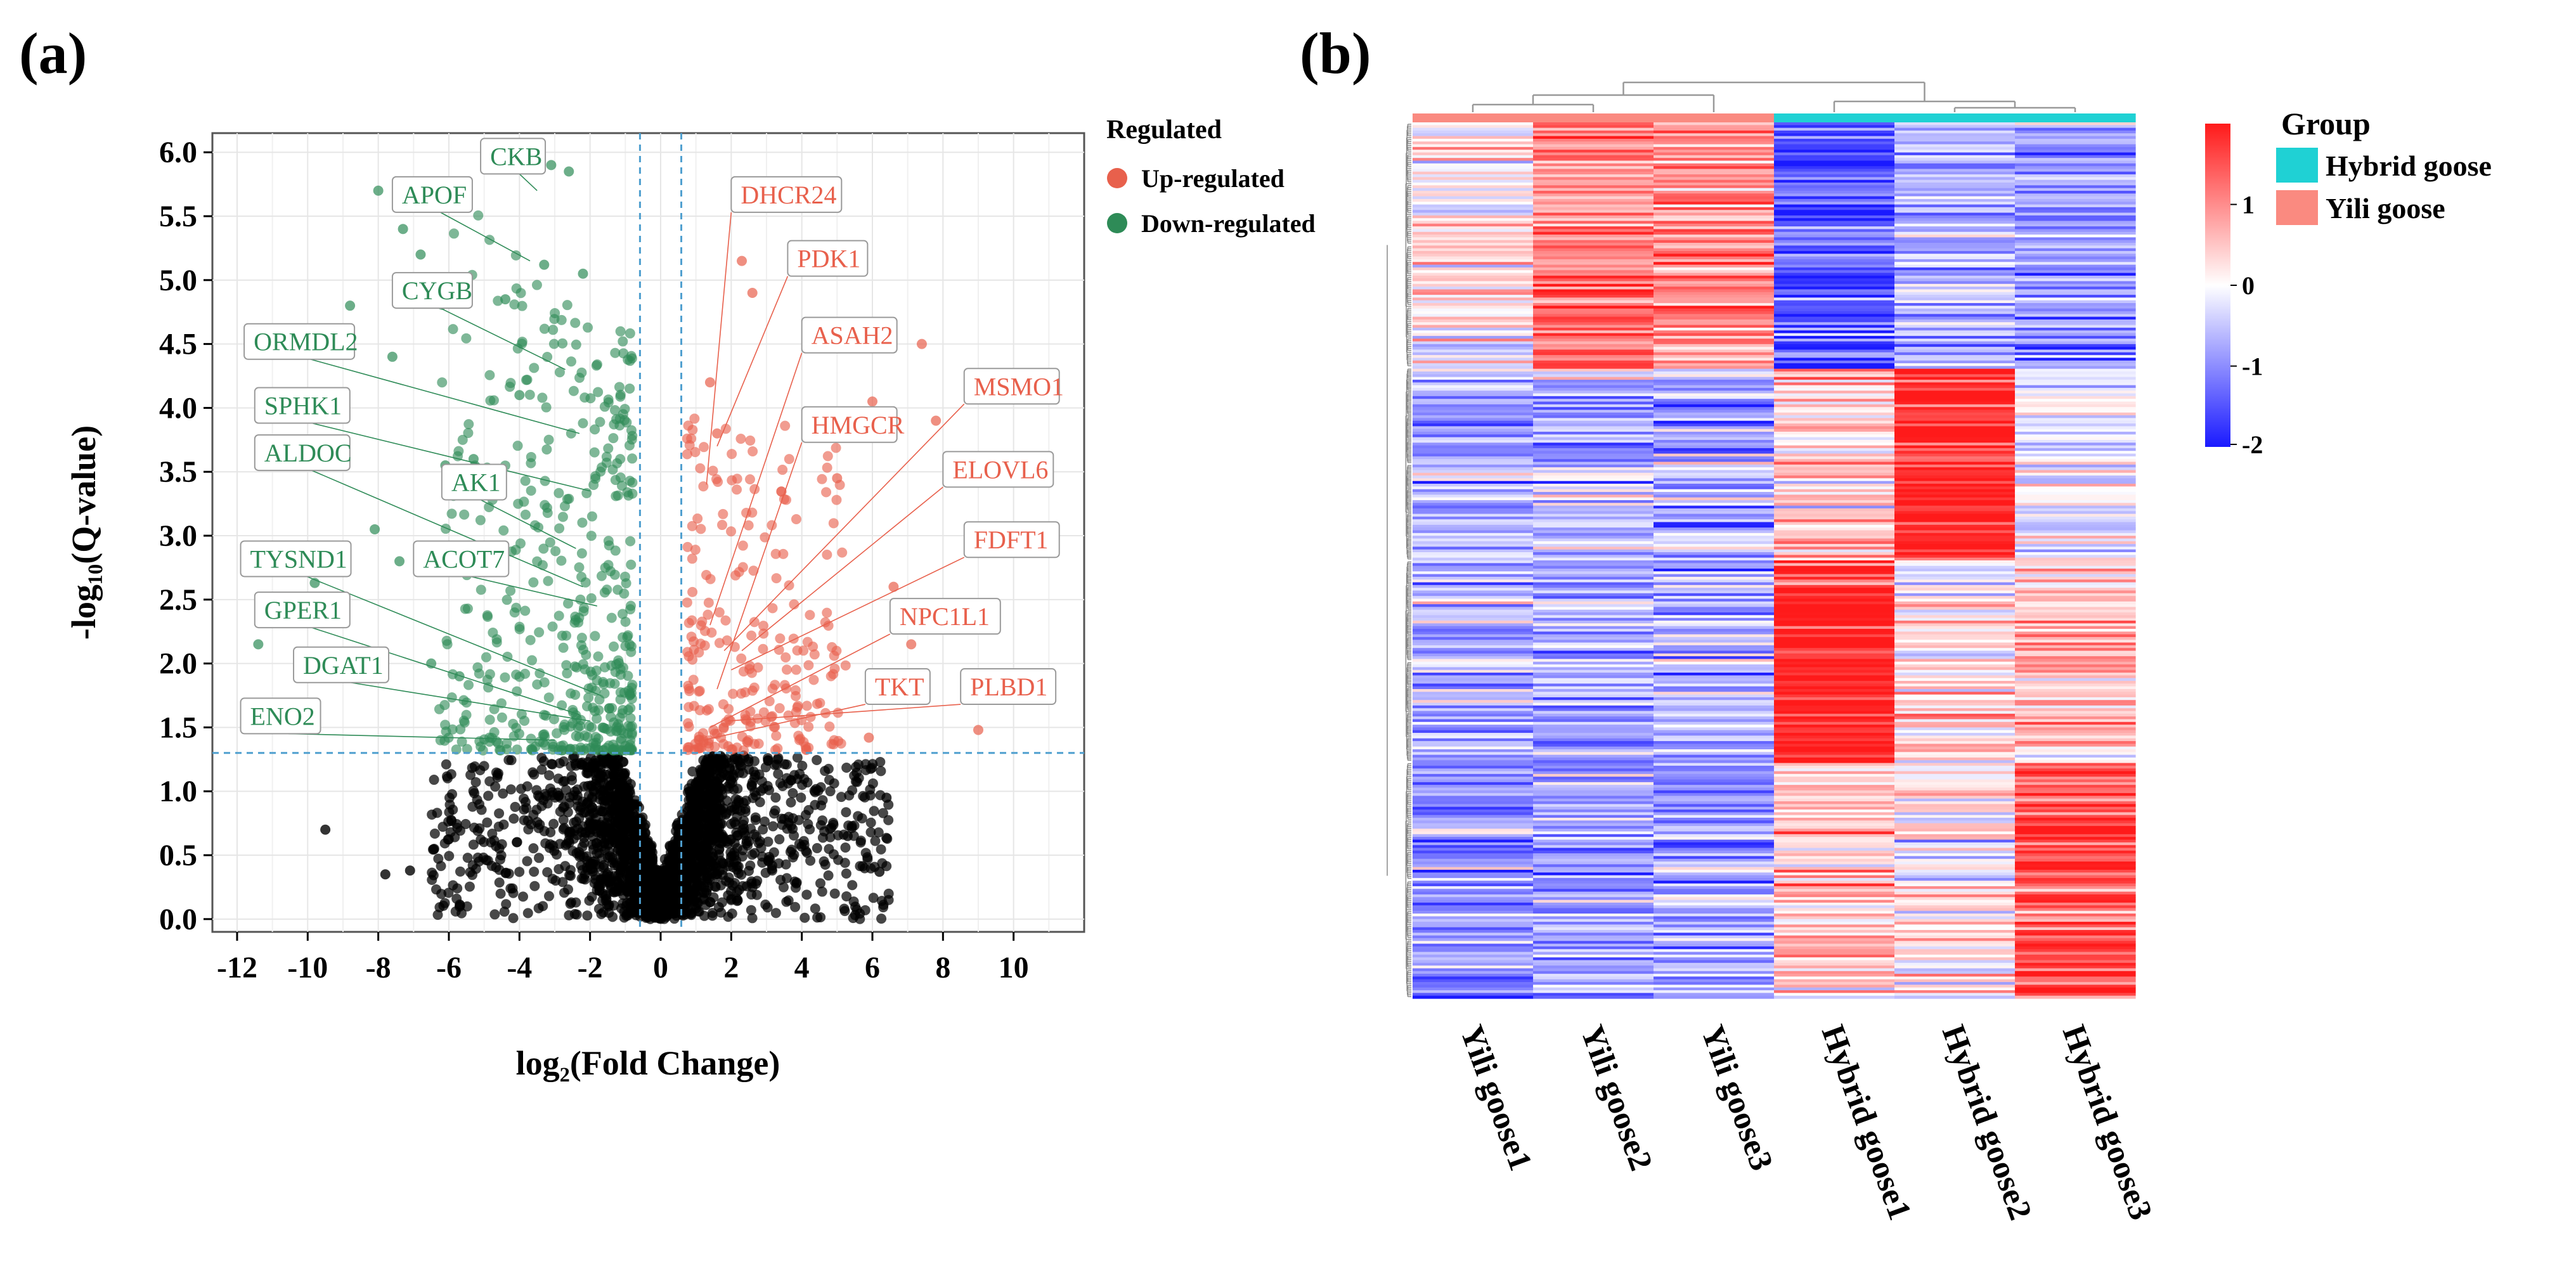 Image resolution: width=2576 pixels, height=1278 pixels. What do you see at coordinates (308, 453) in the screenshot?
I see `gene-label-aldoc: ALDOC` at bounding box center [308, 453].